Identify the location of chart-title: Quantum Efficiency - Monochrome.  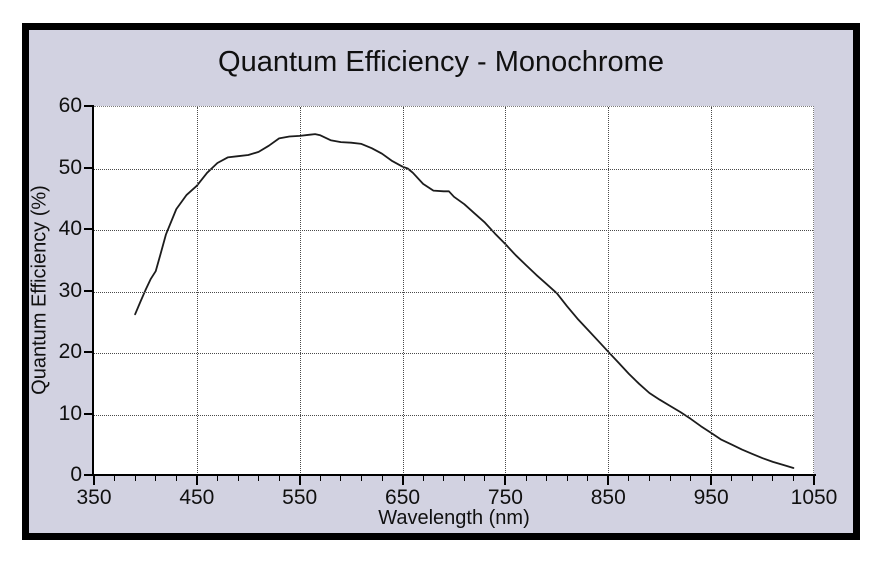
(441, 62).